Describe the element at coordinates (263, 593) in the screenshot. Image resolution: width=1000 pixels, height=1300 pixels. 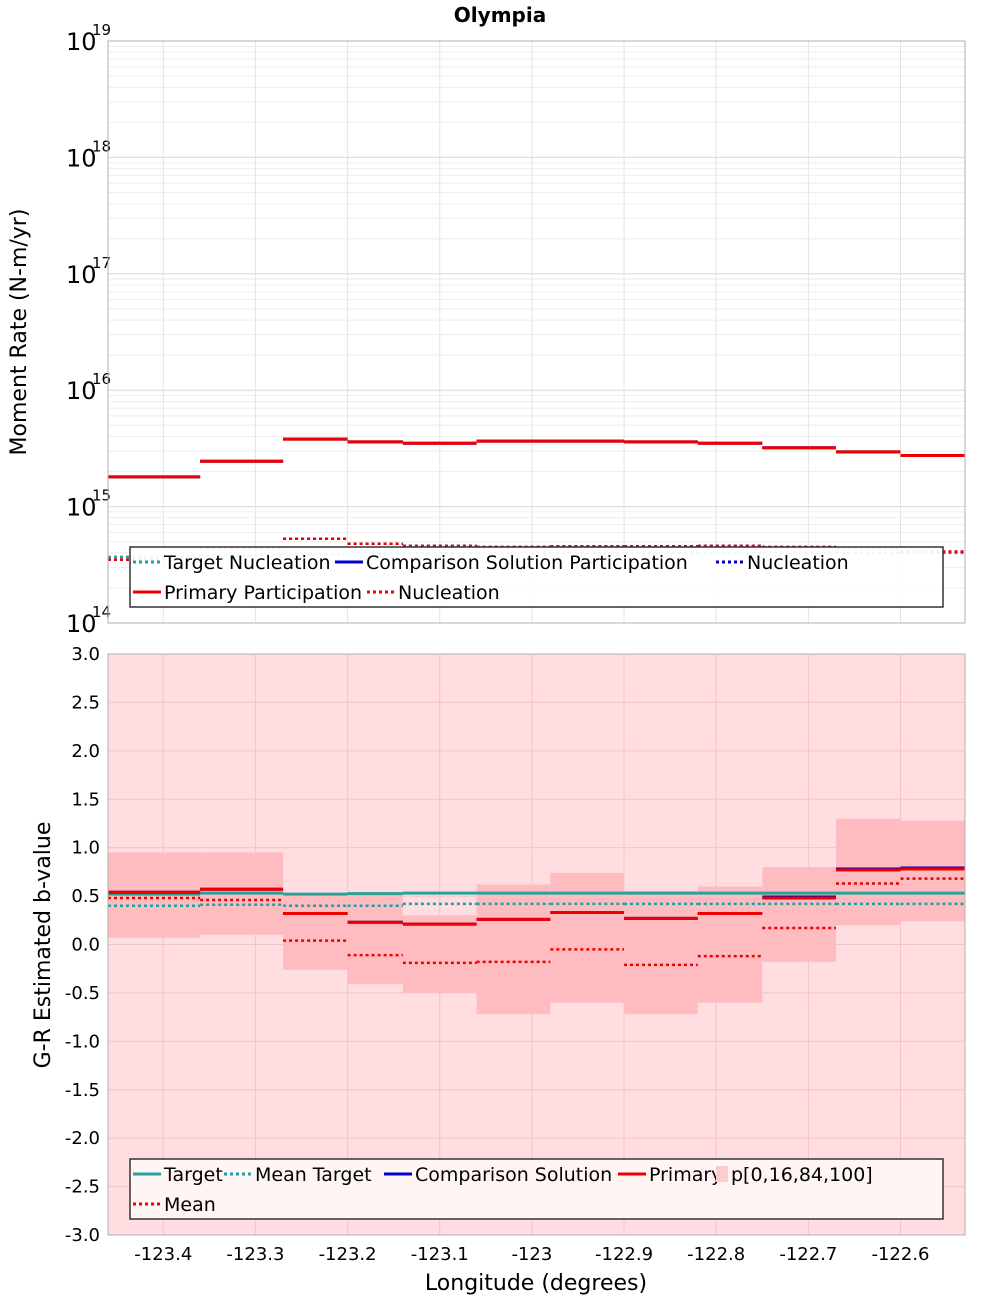
I see `top-legend-label: Primary Participation` at that location.